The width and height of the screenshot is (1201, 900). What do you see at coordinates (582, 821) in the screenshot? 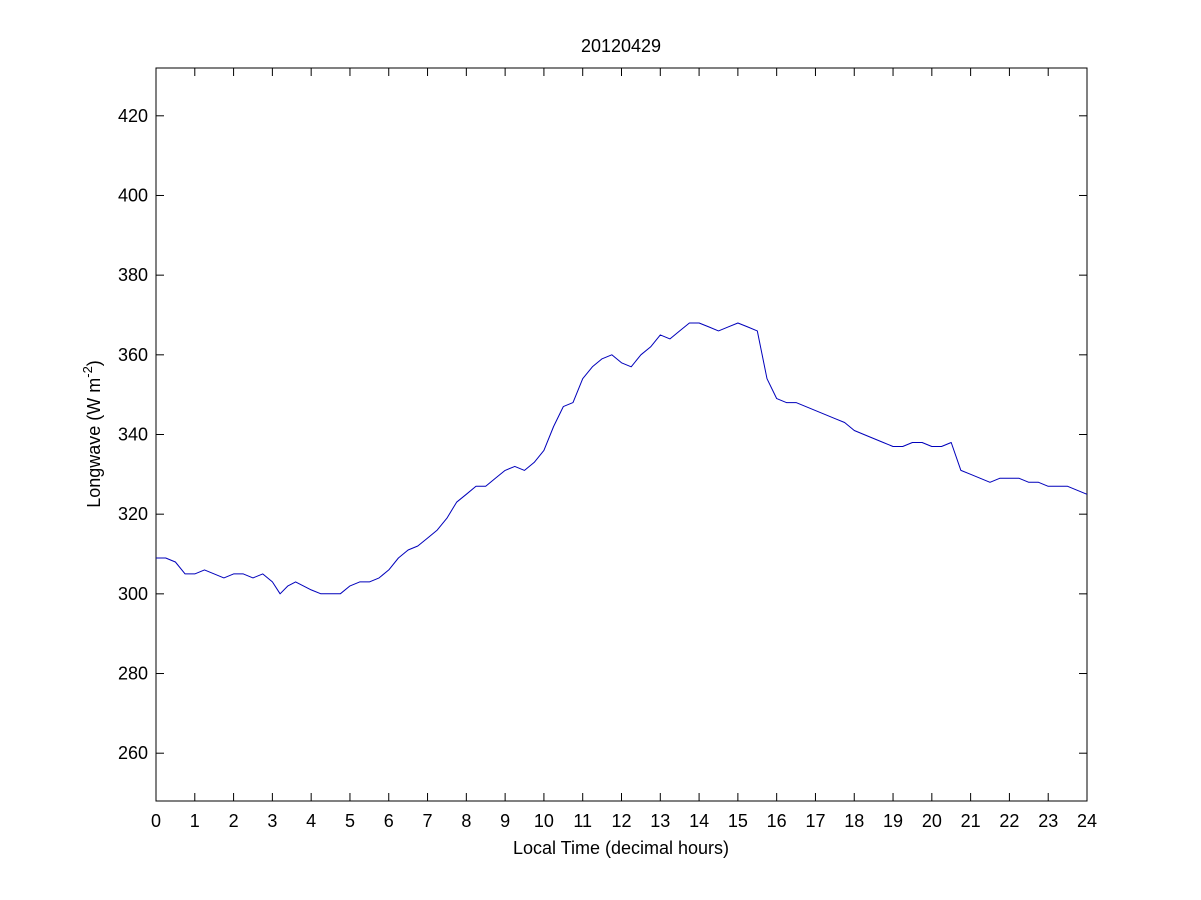
I see `x-tick-label: 11` at bounding box center [582, 821].